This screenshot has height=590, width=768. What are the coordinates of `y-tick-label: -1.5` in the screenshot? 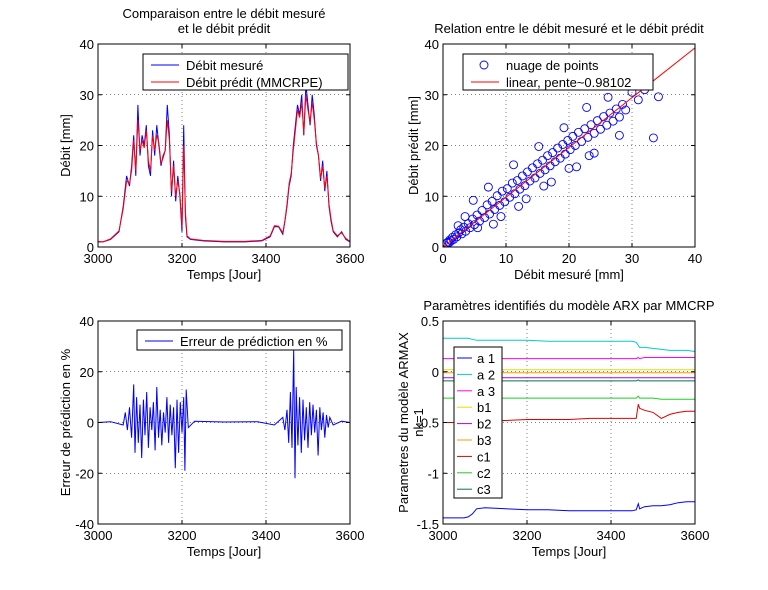 It's located at (428, 524).